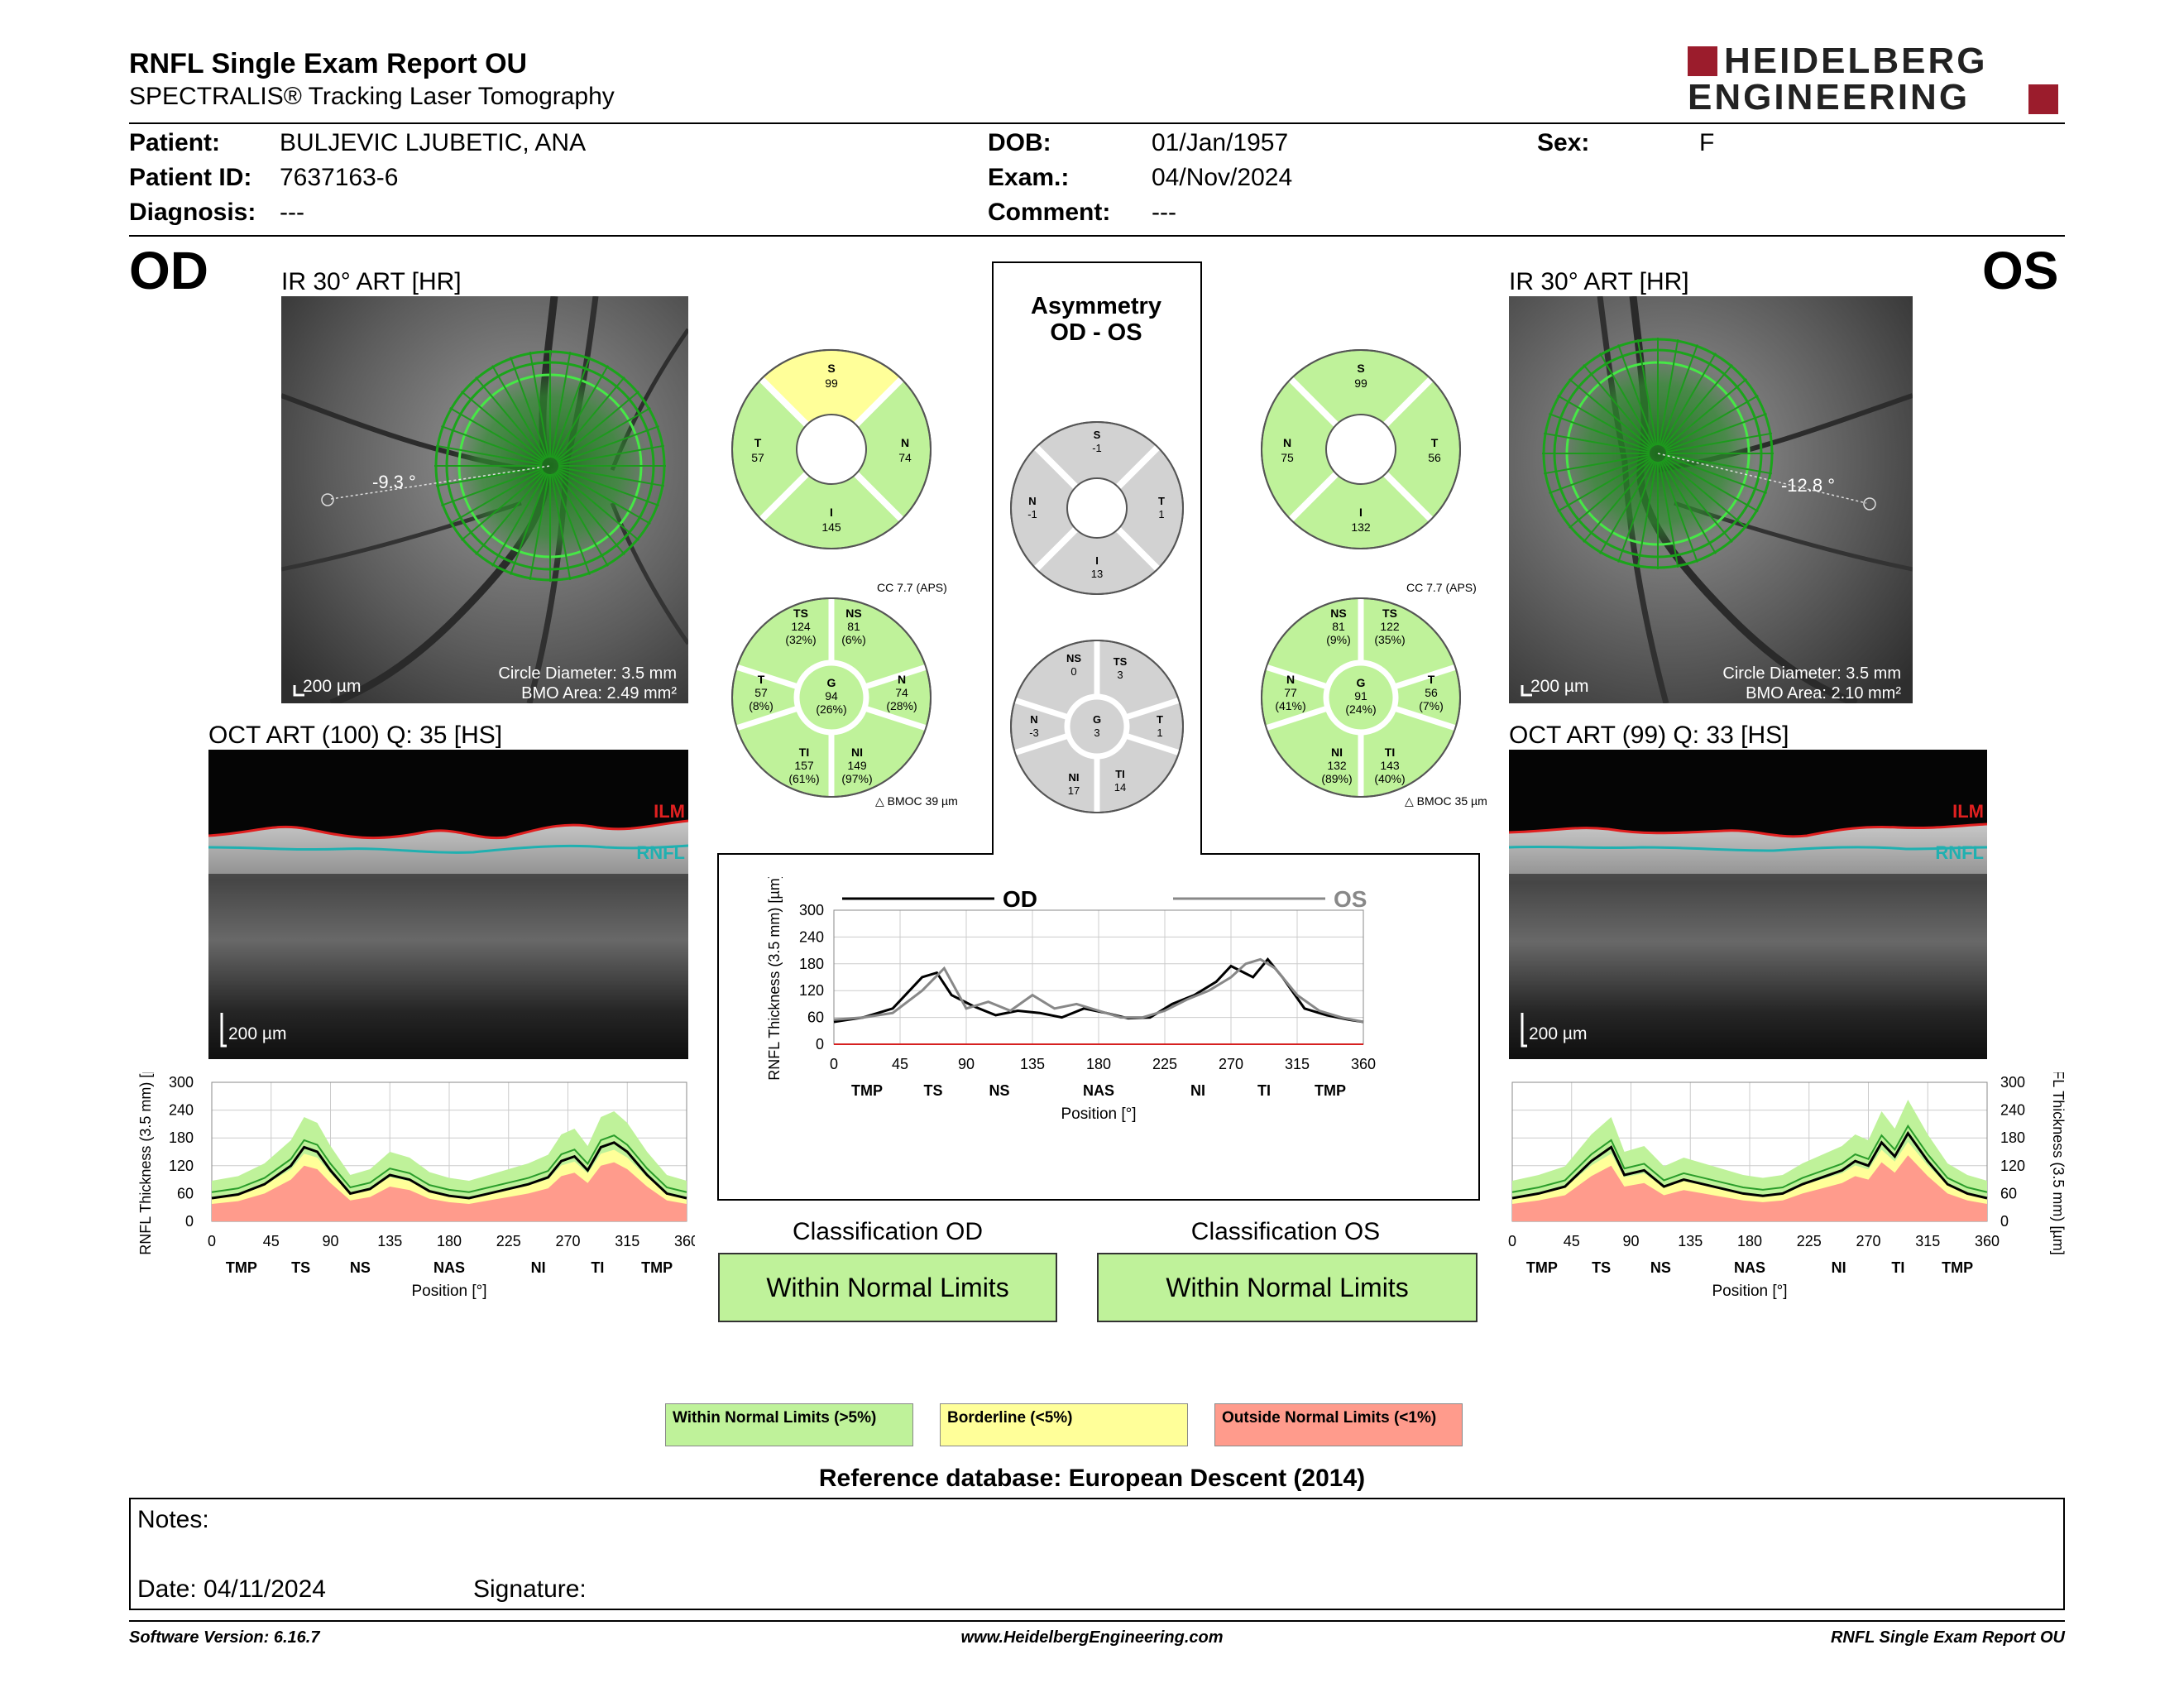 The image size is (2184, 1688). What do you see at coordinates (538, 1267) in the screenshot?
I see `region-label: NI` at bounding box center [538, 1267].